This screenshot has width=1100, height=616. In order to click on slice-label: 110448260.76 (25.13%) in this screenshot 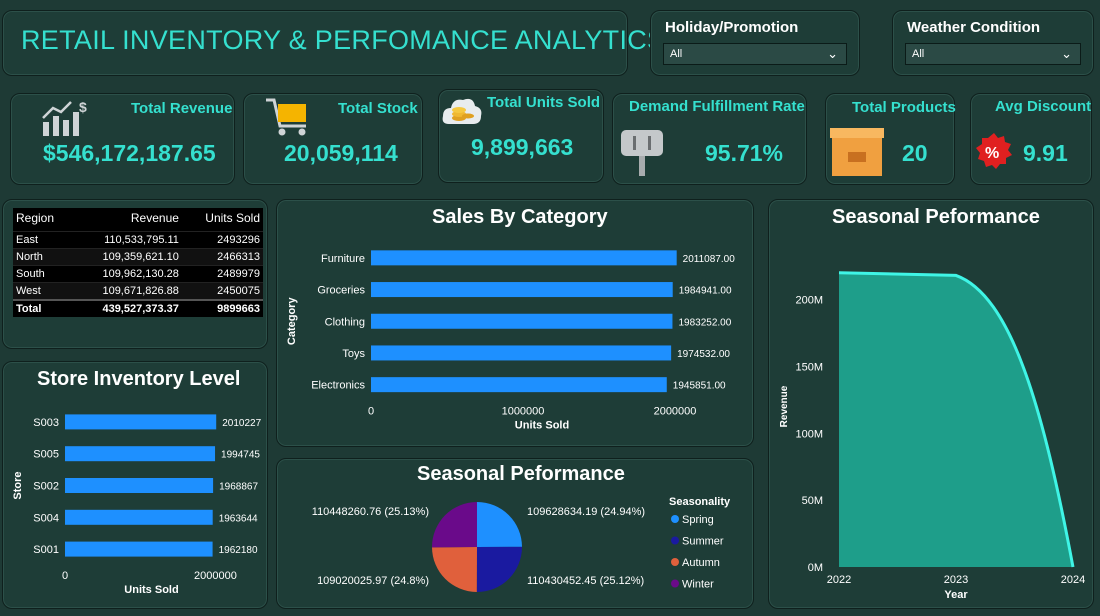, I will do `click(370, 512)`.